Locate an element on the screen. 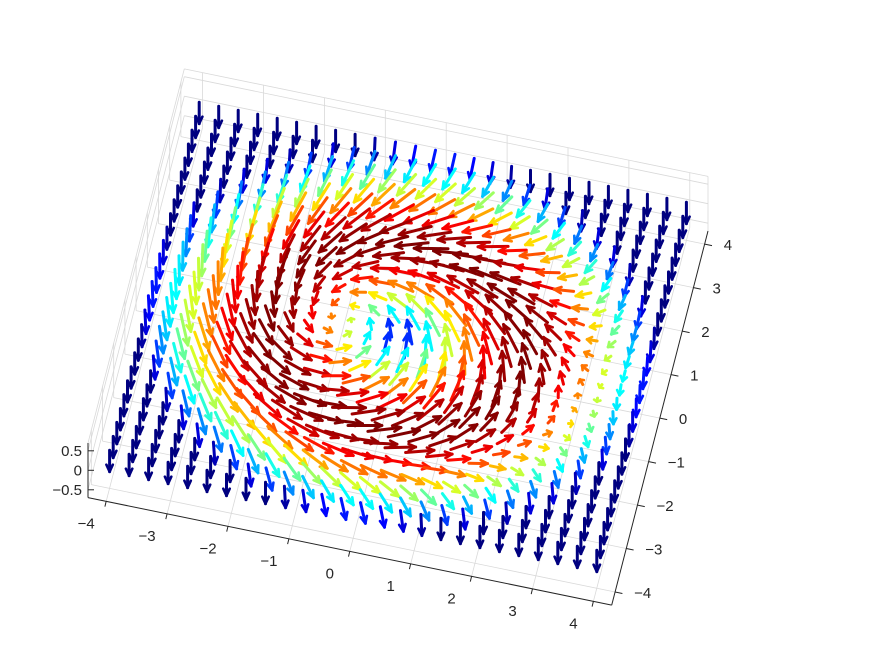  y-axis-line is located at coordinates (660, 418).